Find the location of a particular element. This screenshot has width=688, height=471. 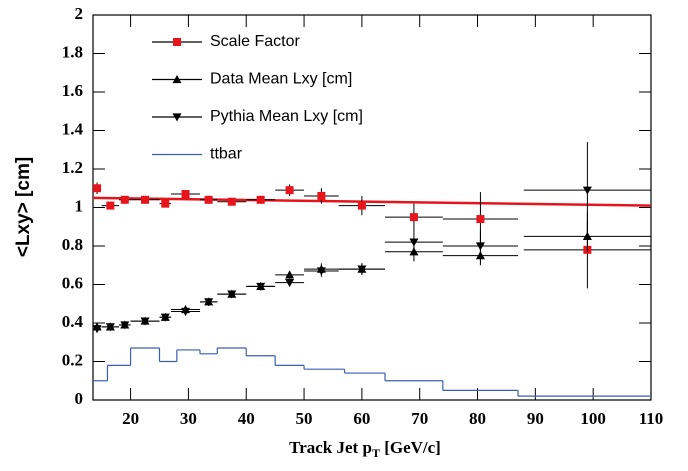

y-tick-label: 1.4 is located at coordinates (73, 128).